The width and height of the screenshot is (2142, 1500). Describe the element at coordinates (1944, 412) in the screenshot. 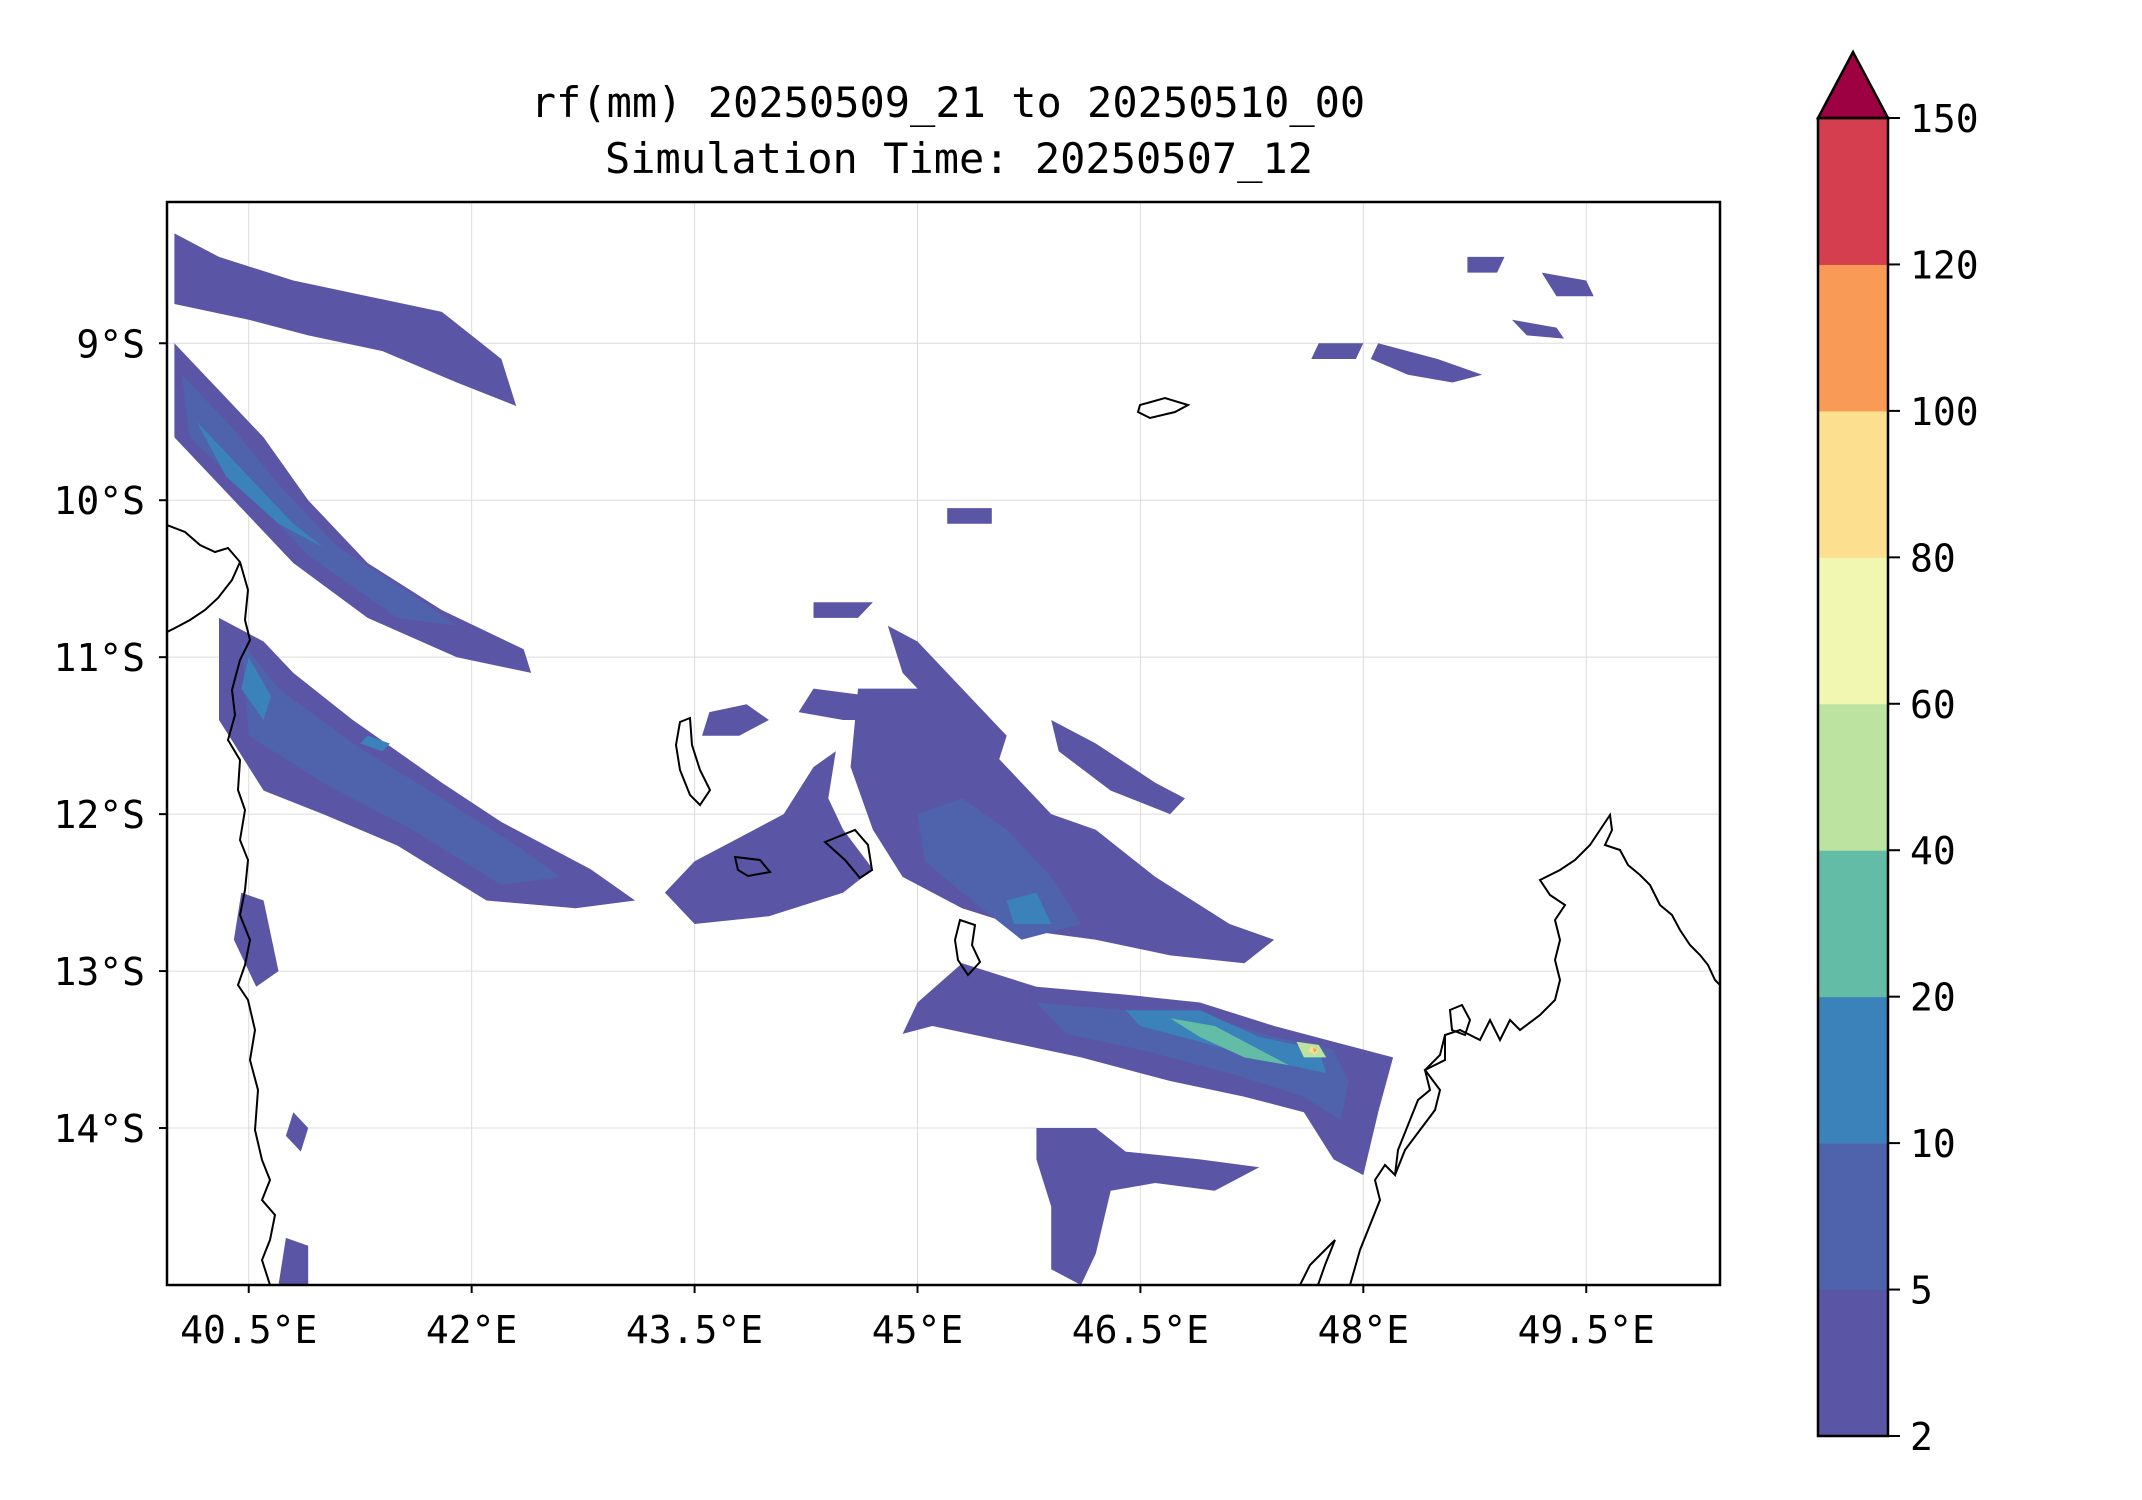

I see `colorbar-tick-label: 100` at that location.